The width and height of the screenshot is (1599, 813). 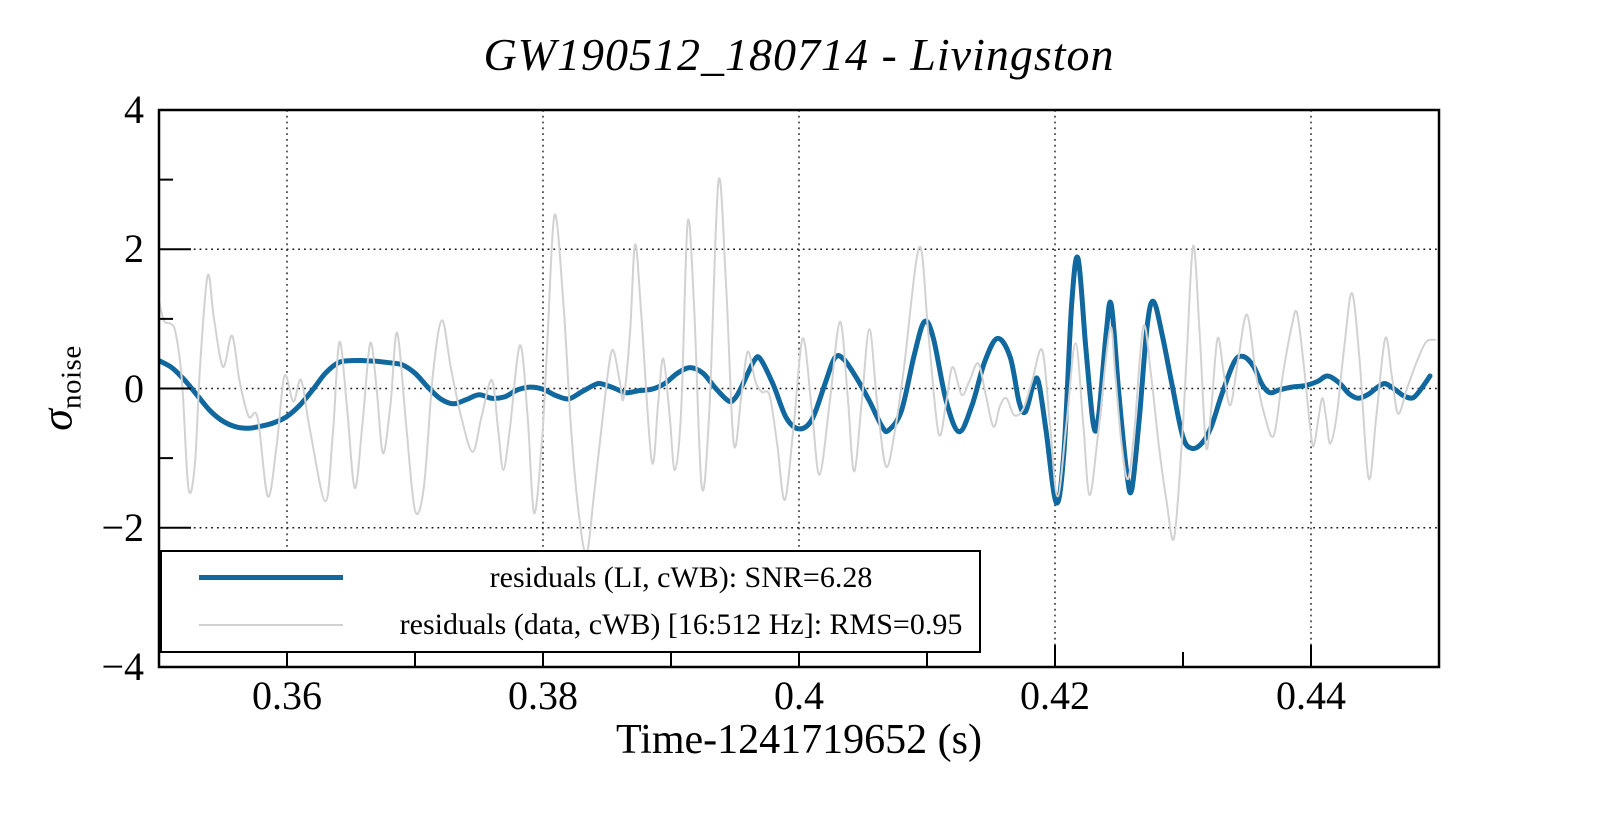 I want to click on legend-line-sample-blue, so click(x=271, y=578).